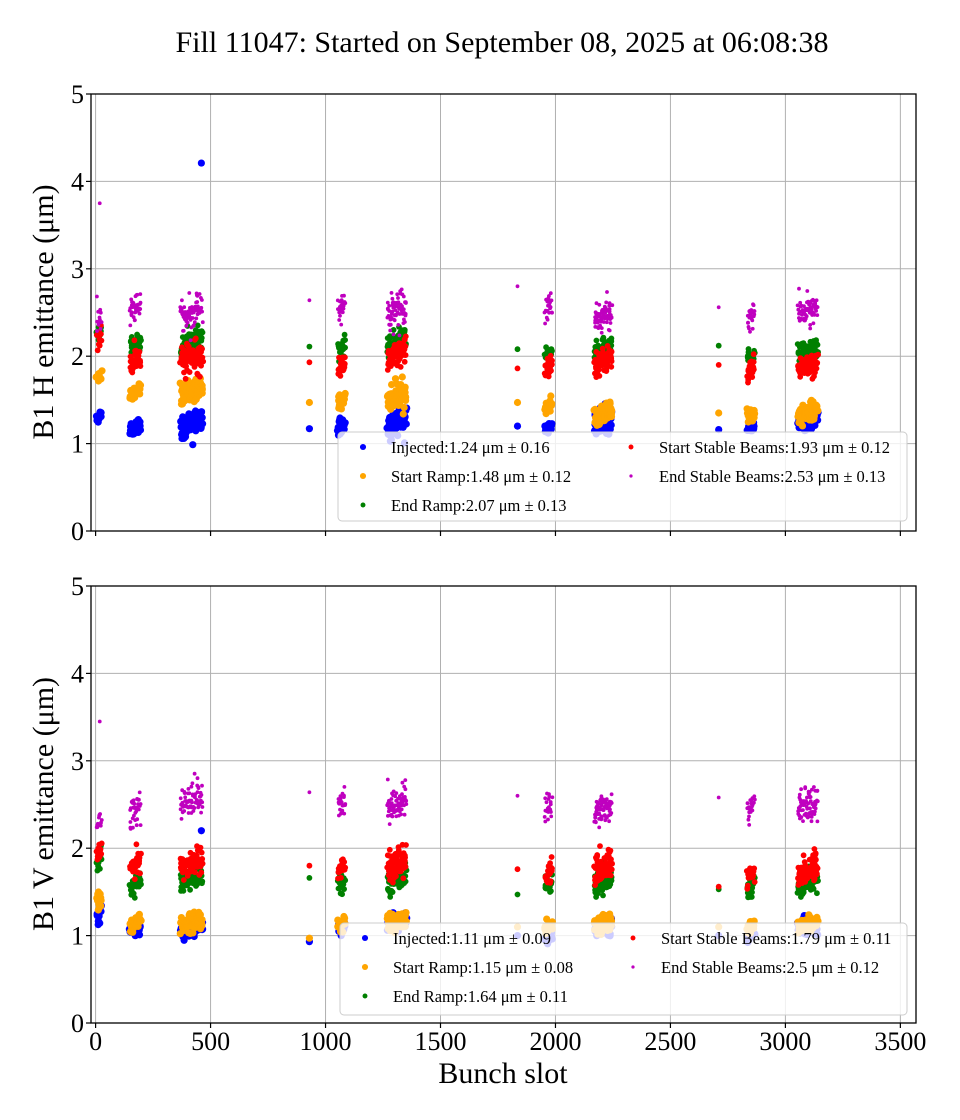 The width and height of the screenshot is (960, 1120). I want to click on legend-marker-end_ramp, so click(363, 505).